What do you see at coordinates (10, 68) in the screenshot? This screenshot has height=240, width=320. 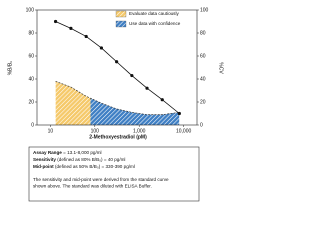 I see `y-axis-label: %B/B₀` at bounding box center [10, 68].